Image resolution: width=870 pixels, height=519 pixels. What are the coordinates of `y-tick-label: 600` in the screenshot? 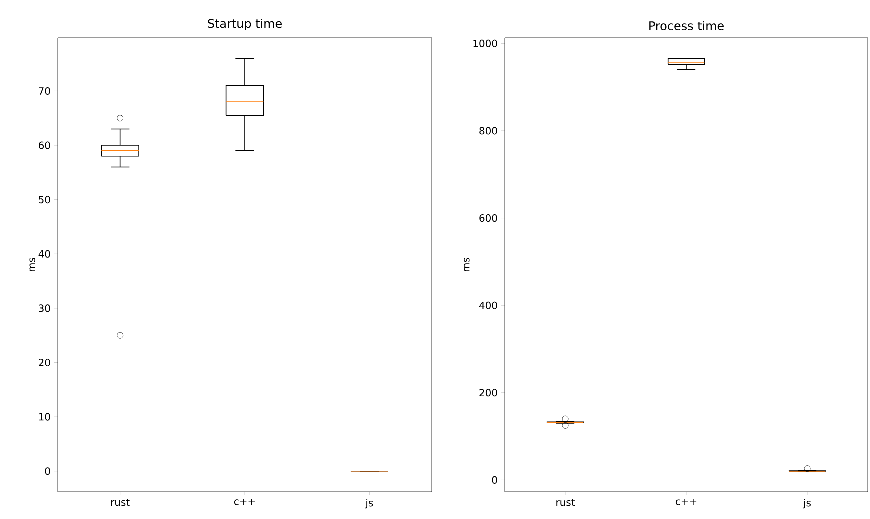 It's located at (489, 218).